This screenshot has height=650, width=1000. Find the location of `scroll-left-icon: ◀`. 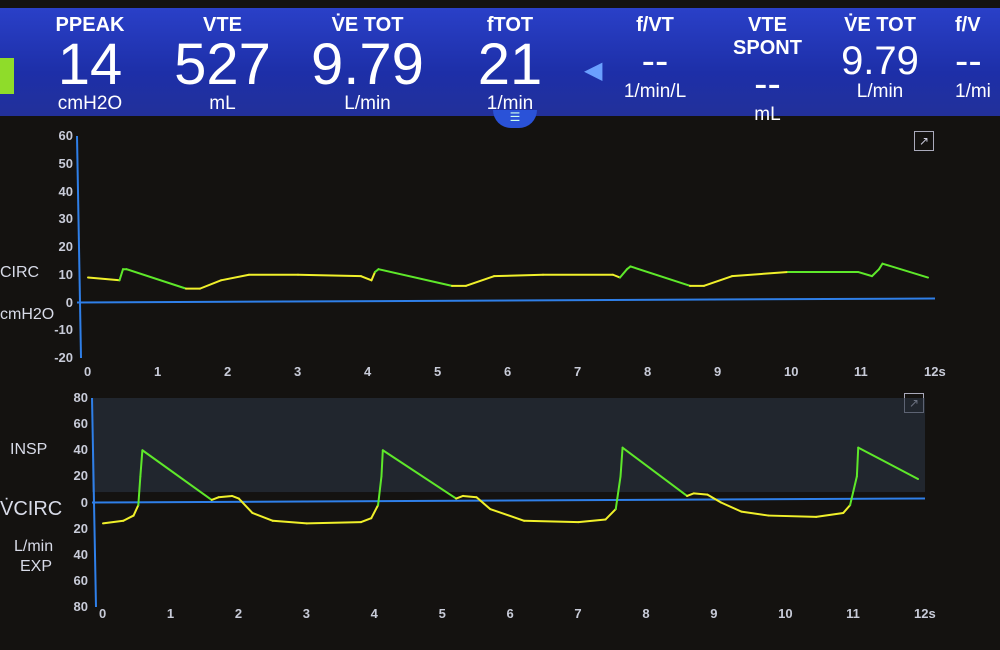

scroll-left-icon: ◀ is located at coordinates (593, 70).